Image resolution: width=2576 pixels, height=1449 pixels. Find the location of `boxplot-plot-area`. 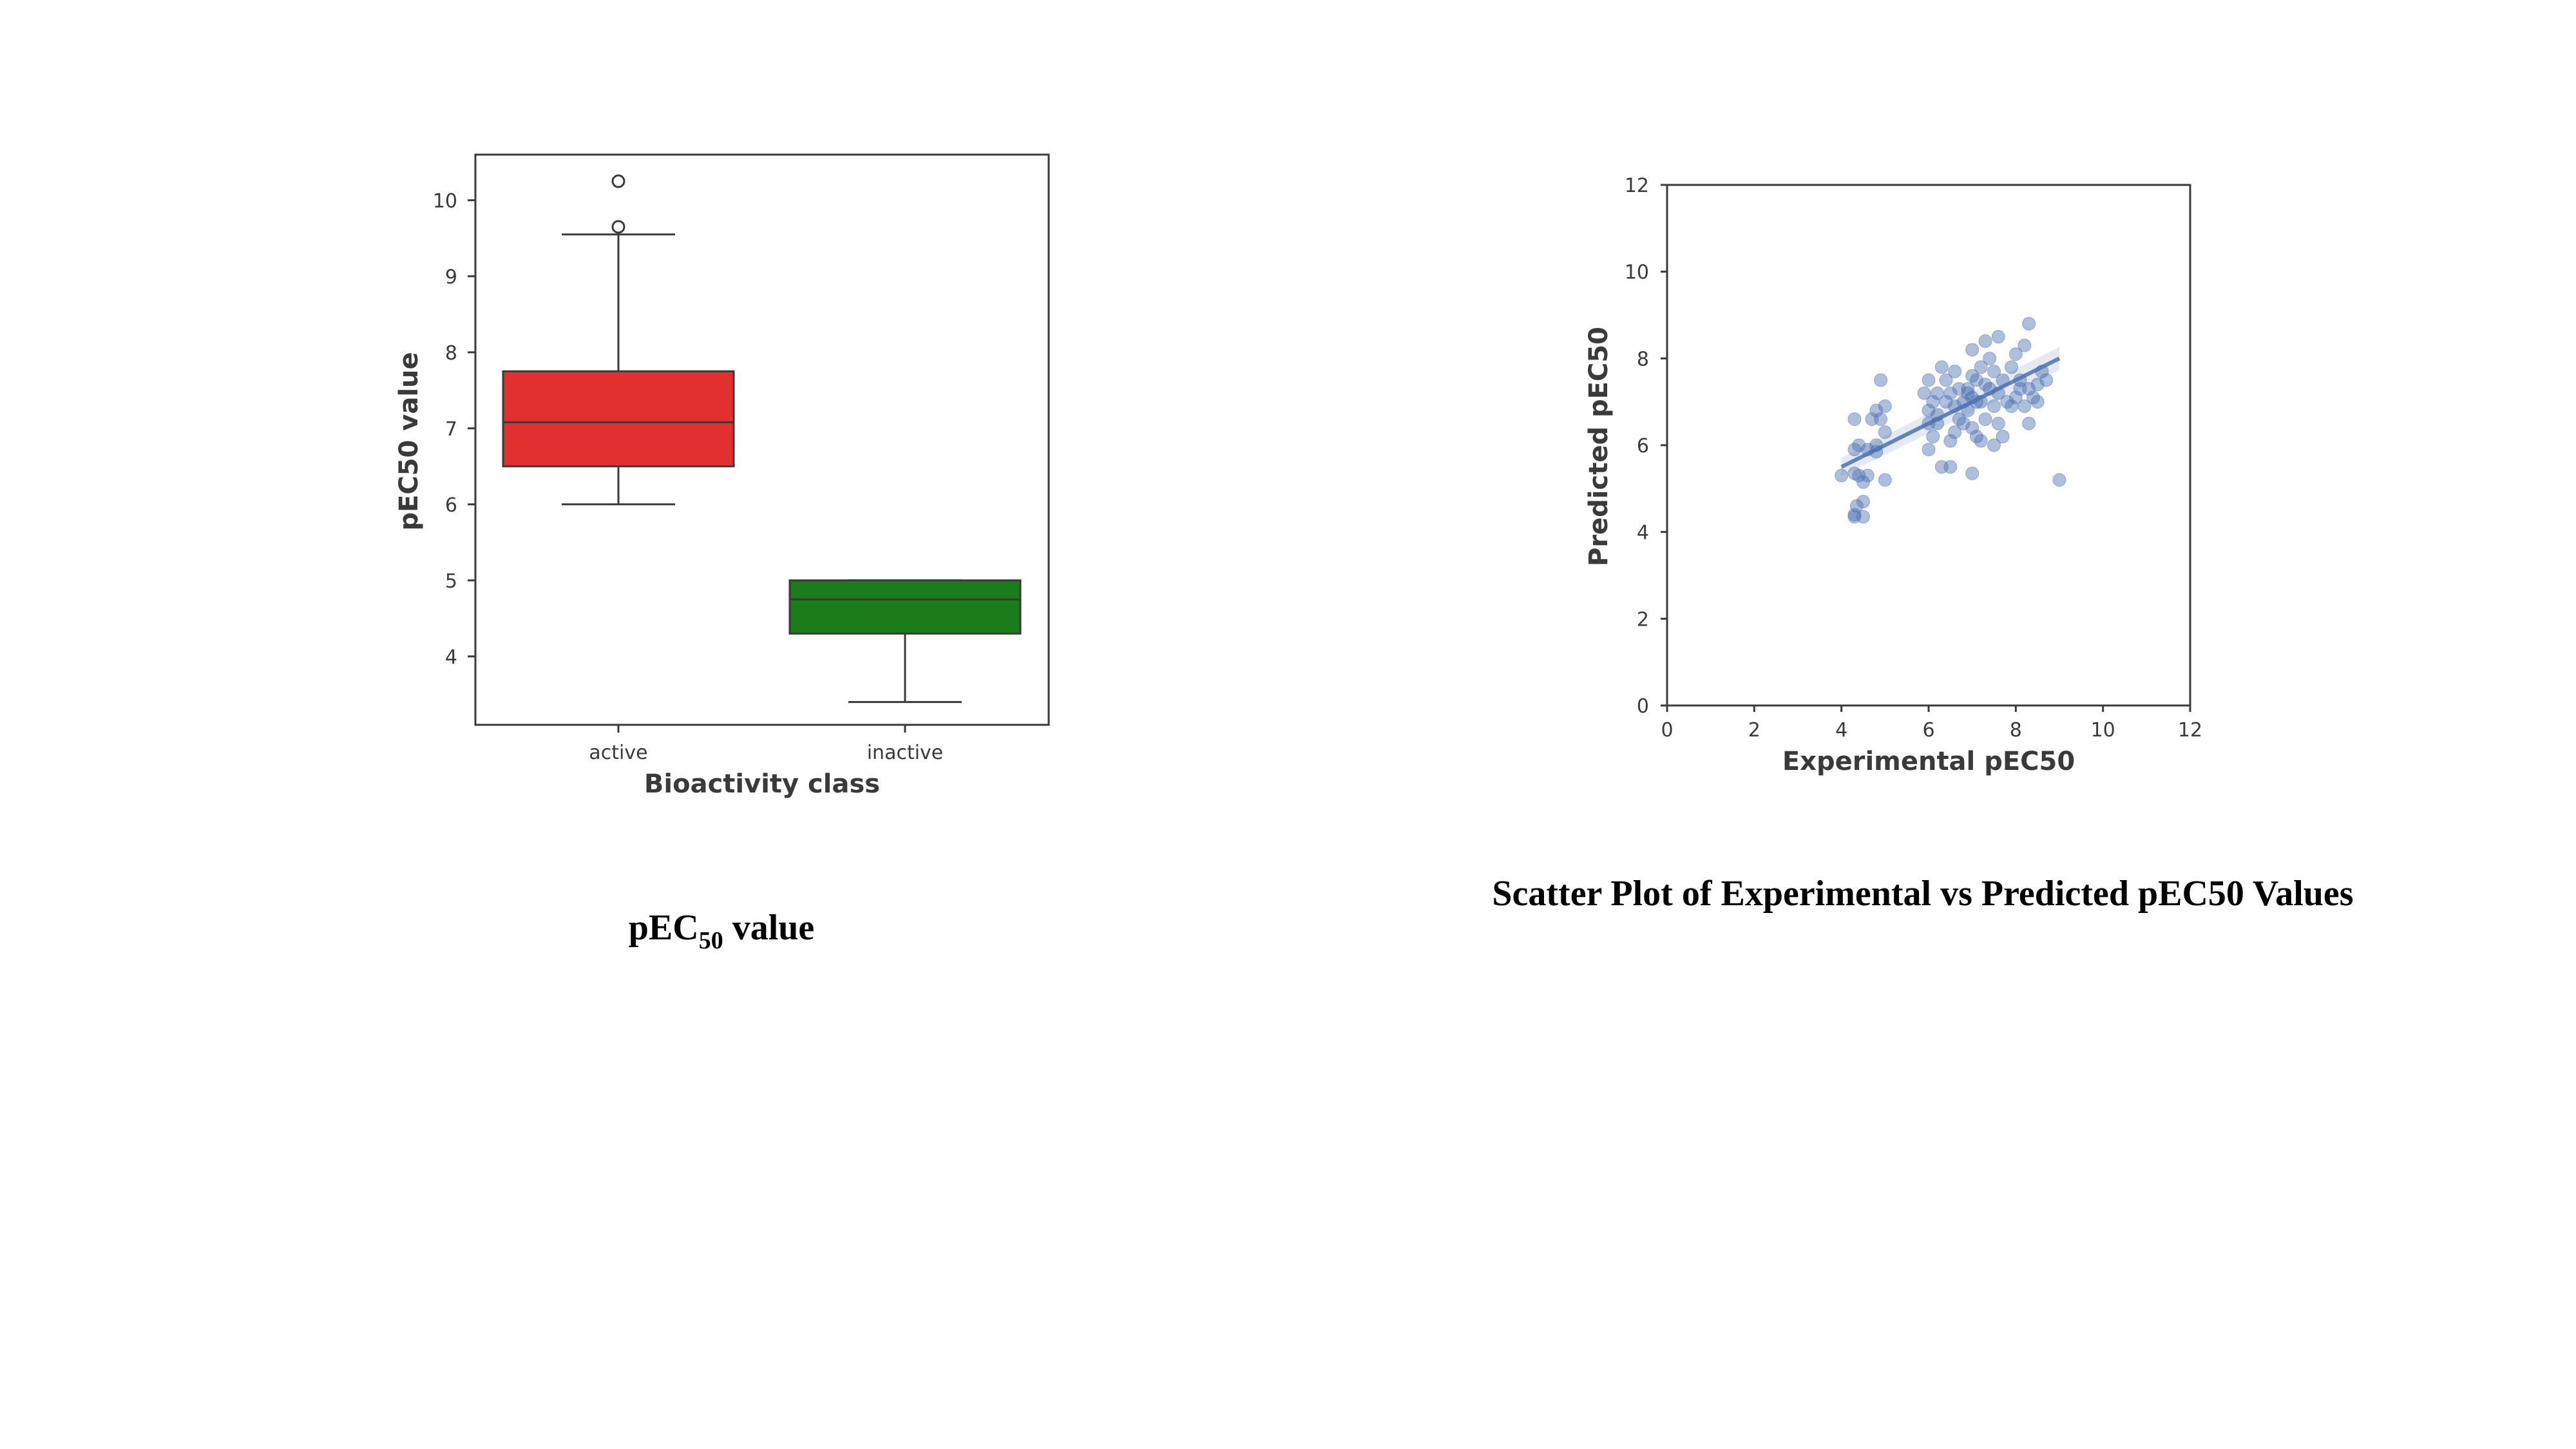

boxplot-plot-area is located at coordinates (762, 439).